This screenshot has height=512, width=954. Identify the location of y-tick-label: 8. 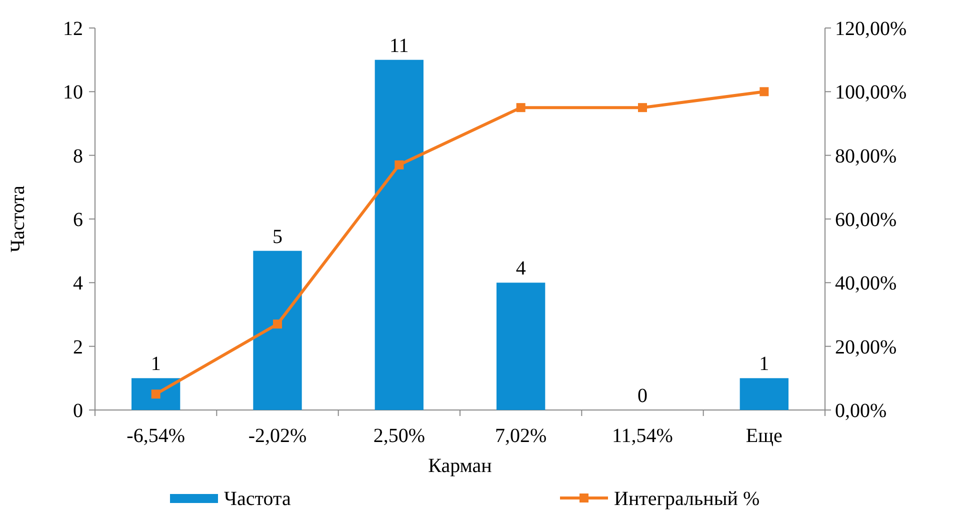
(78, 156).